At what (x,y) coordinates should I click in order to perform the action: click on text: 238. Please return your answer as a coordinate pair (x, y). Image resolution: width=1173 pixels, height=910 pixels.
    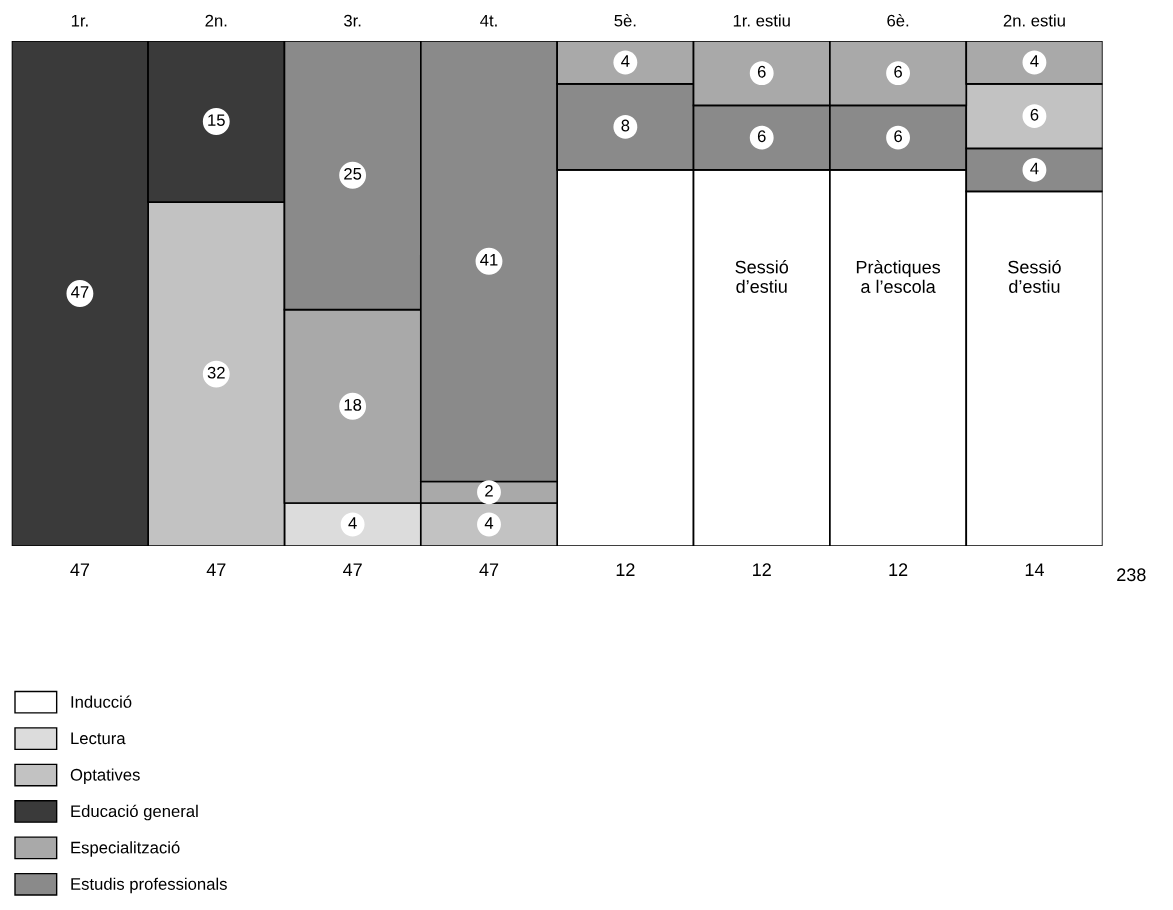
    Looking at the image, I should click on (1131, 575).